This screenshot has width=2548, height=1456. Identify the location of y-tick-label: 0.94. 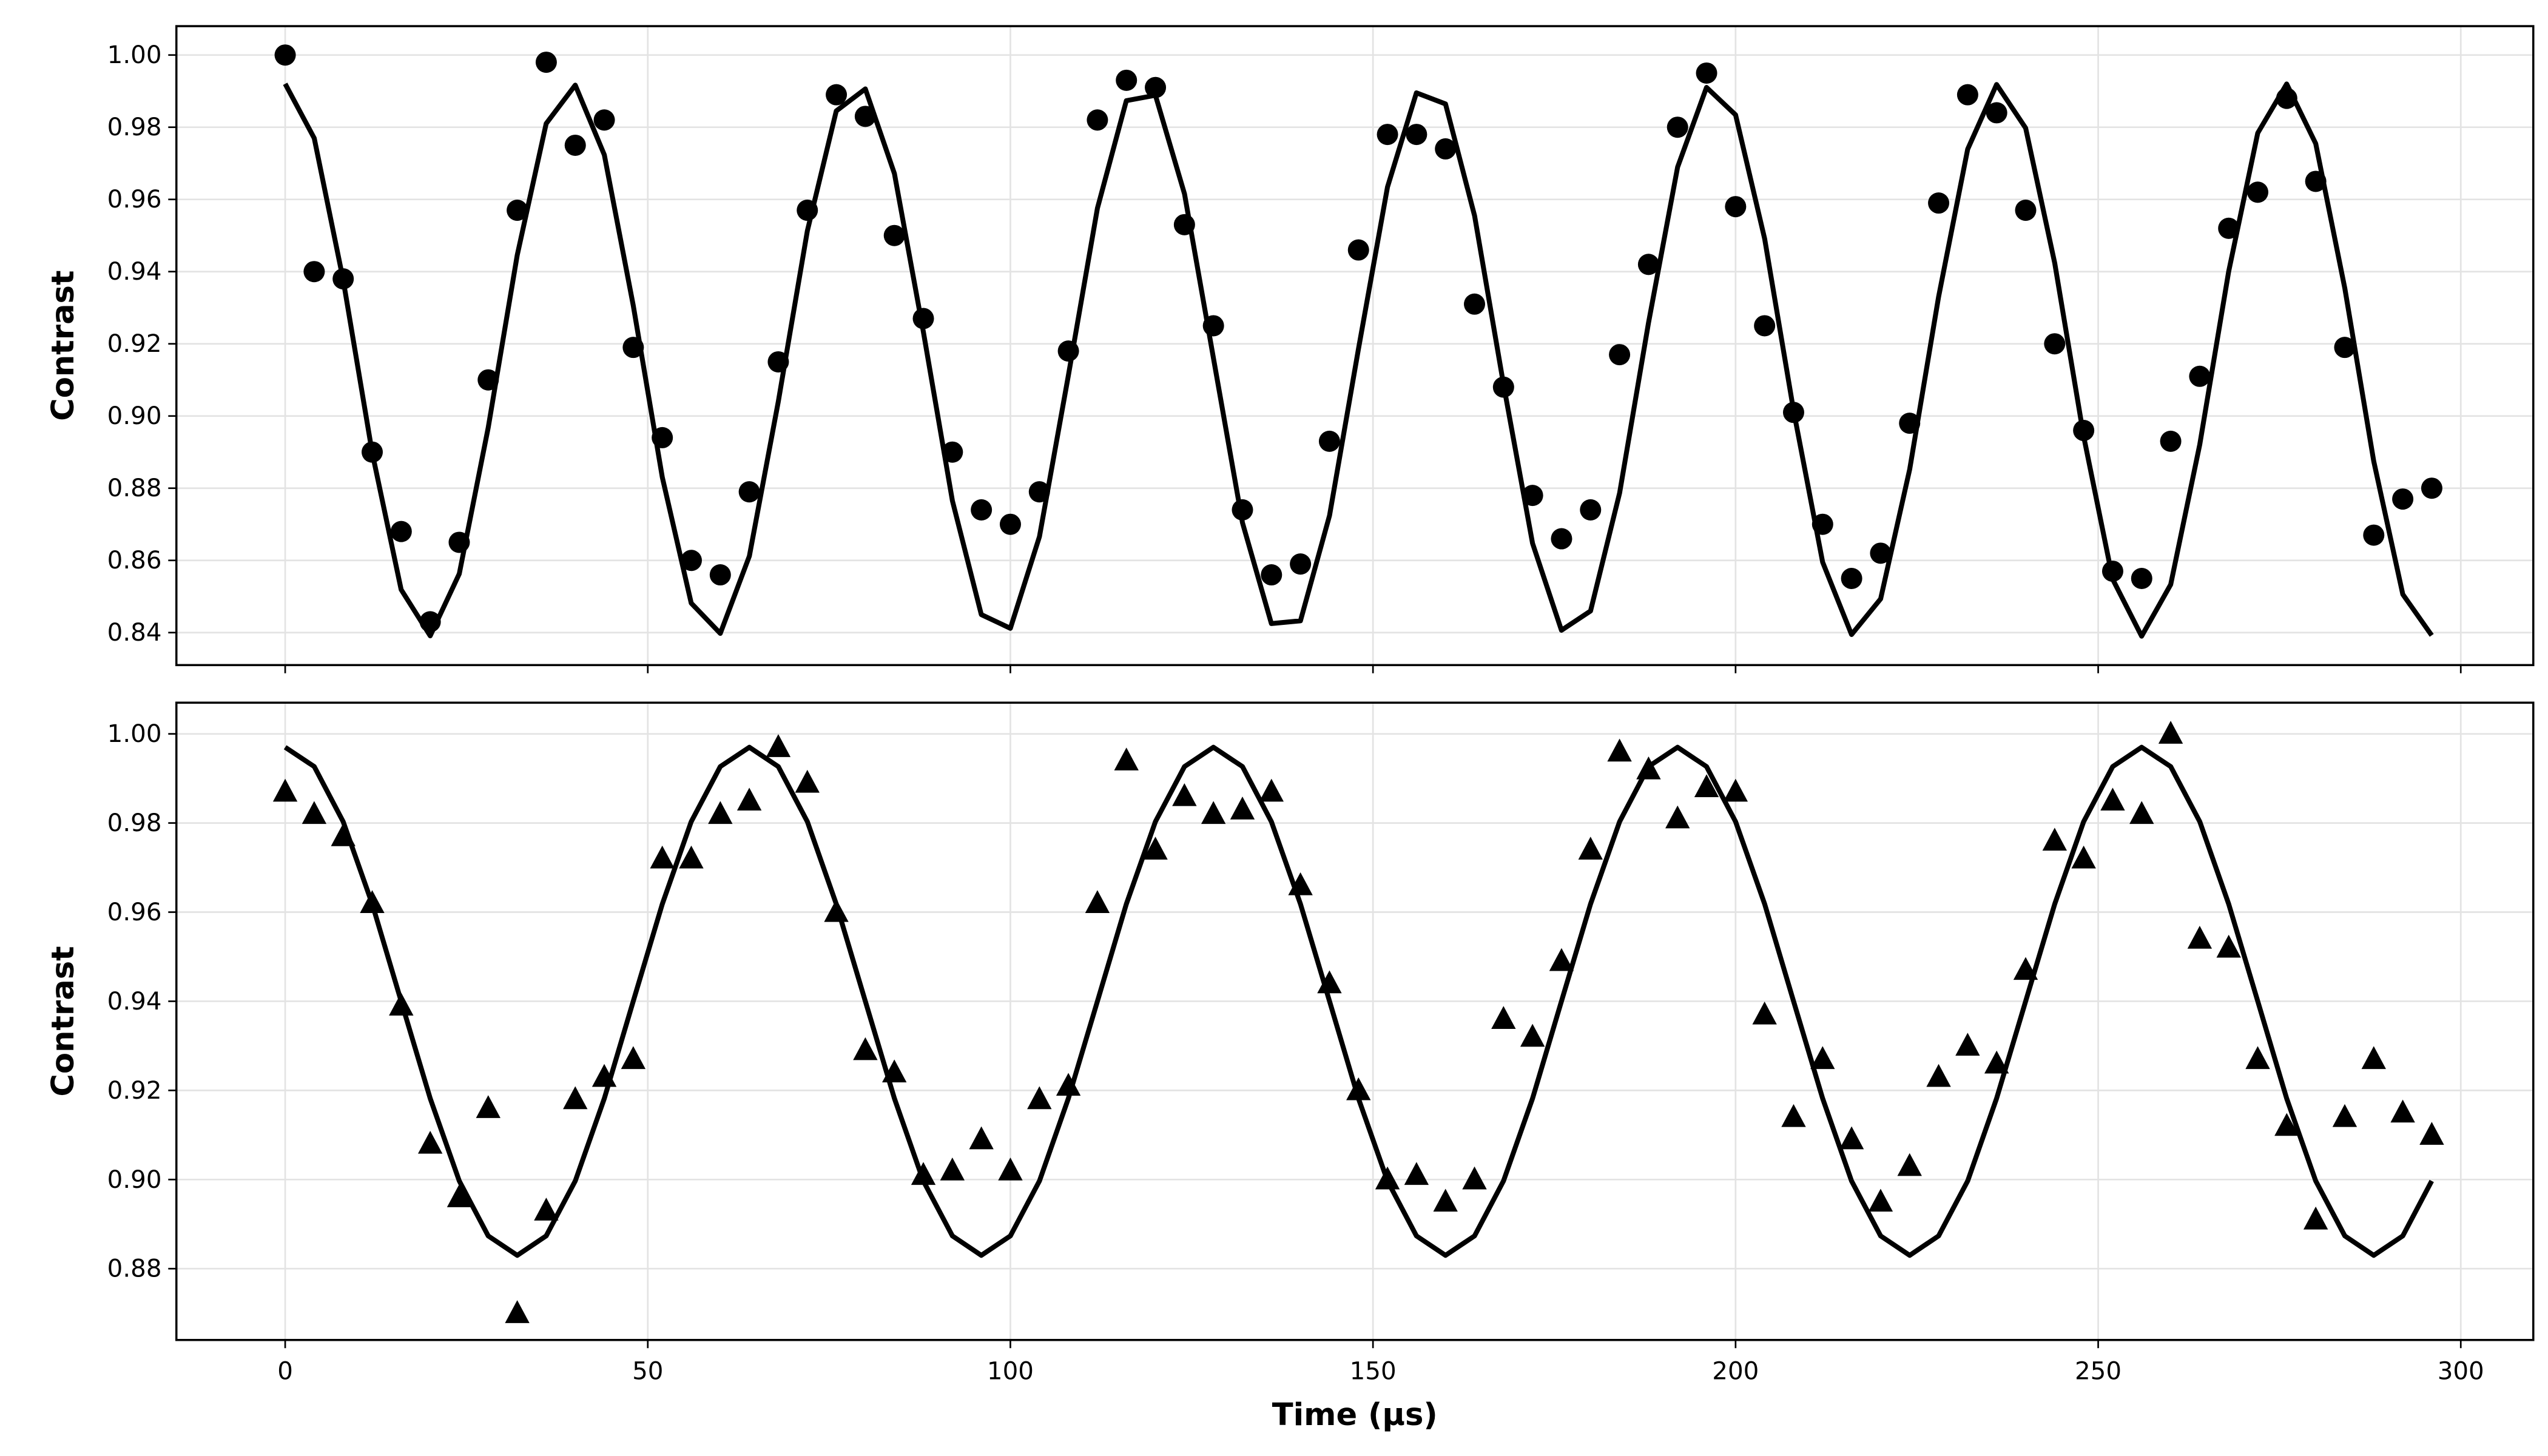
(134, 1001).